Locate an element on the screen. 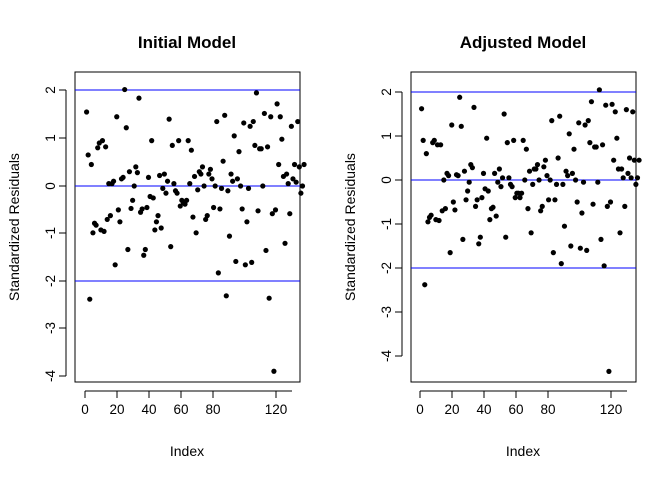 Image resolution: width=672 pixels, height=480 pixels. adjusted-model-x-tick-40: 40 is located at coordinates (483, 409).